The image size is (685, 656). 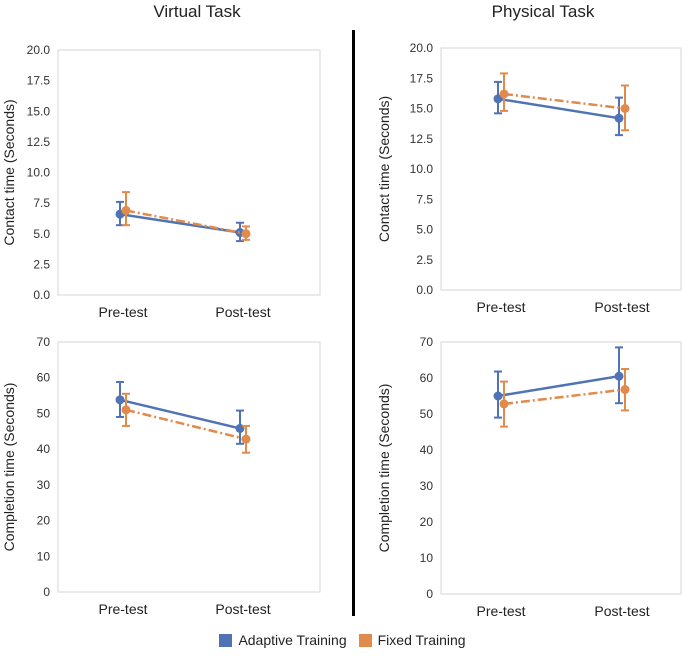 I want to click on physical-task-title: Physical Task, so click(x=543, y=11).